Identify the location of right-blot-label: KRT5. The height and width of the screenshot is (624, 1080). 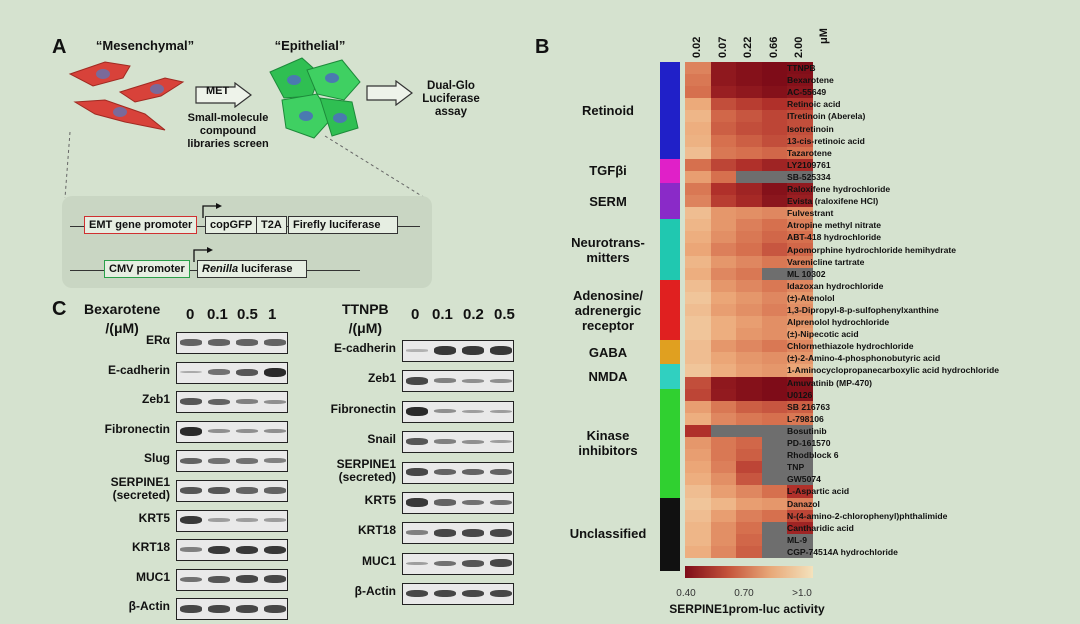
(380, 500).